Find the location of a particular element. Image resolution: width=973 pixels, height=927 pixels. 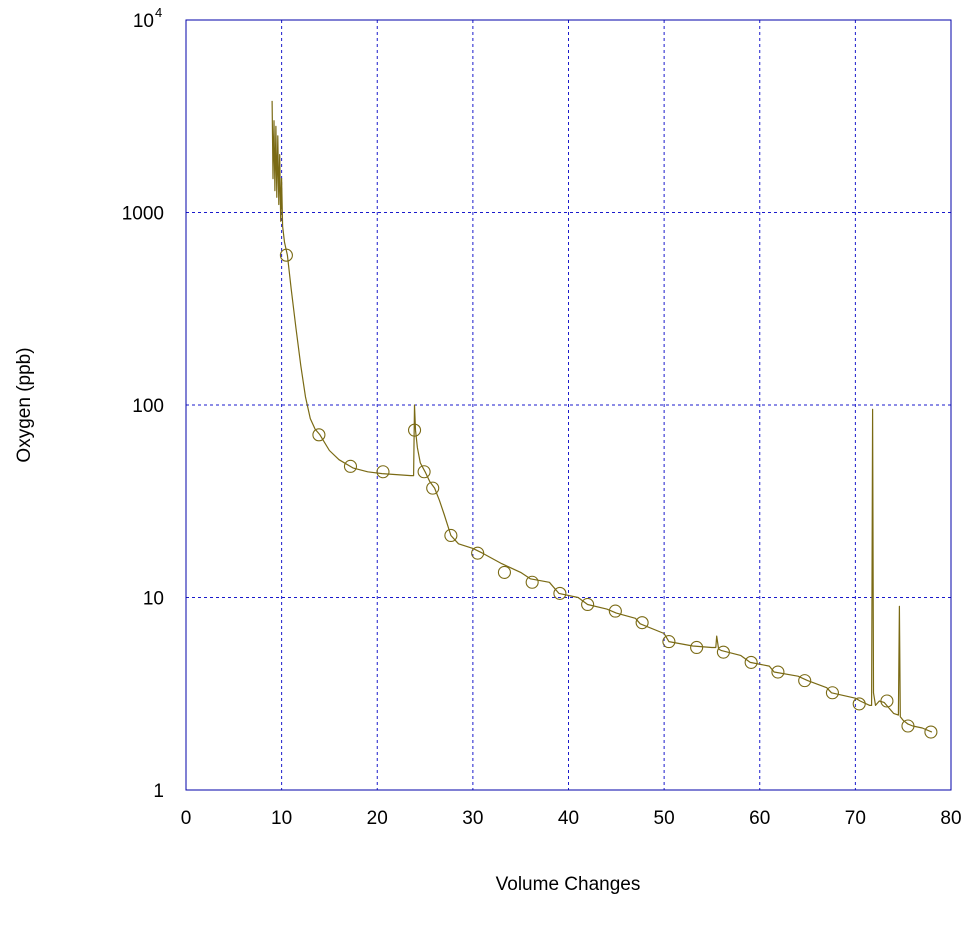

y-tick-label: 100 is located at coordinates (148, 406).